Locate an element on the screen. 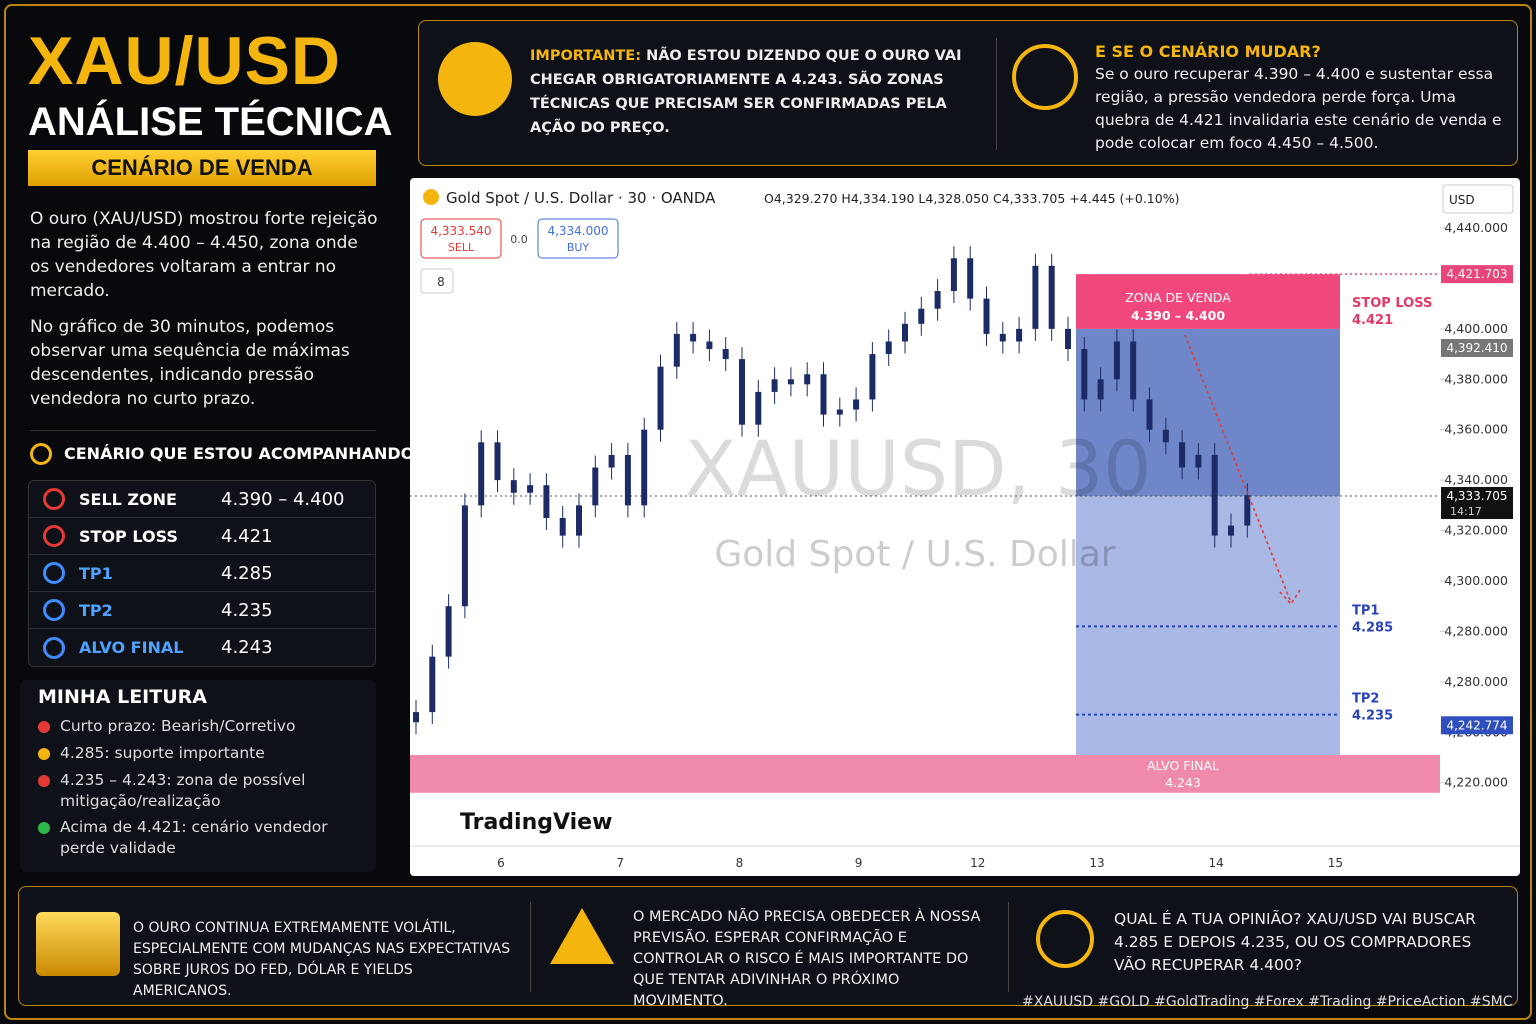  y-tick-label: 4,400.000 is located at coordinates (1476, 328).